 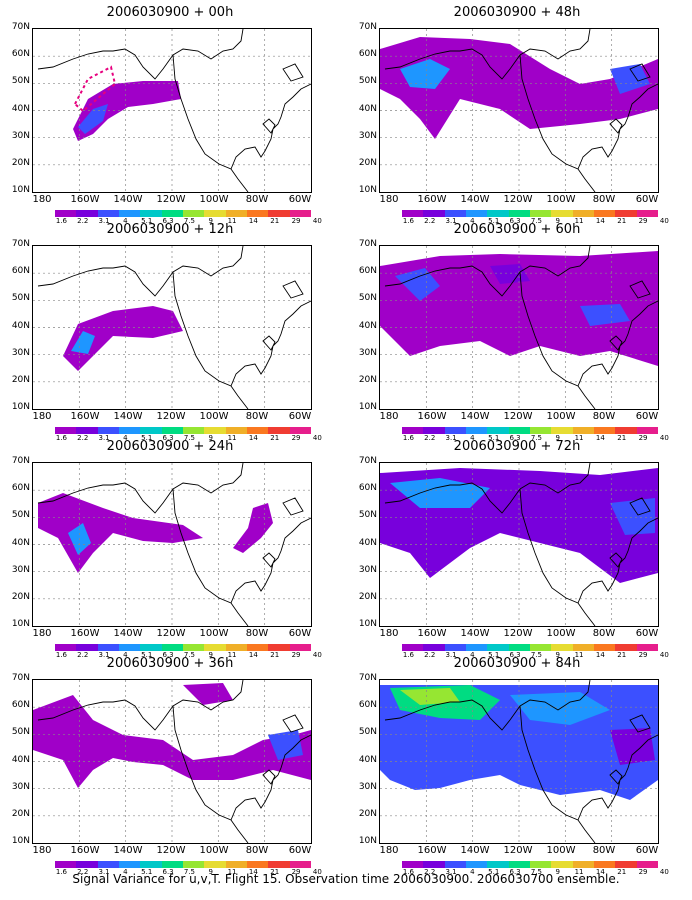 What do you see at coordinates (189, 221) in the screenshot?
I see `colorbar-label: 7.5` at bounding box center [189, 221].